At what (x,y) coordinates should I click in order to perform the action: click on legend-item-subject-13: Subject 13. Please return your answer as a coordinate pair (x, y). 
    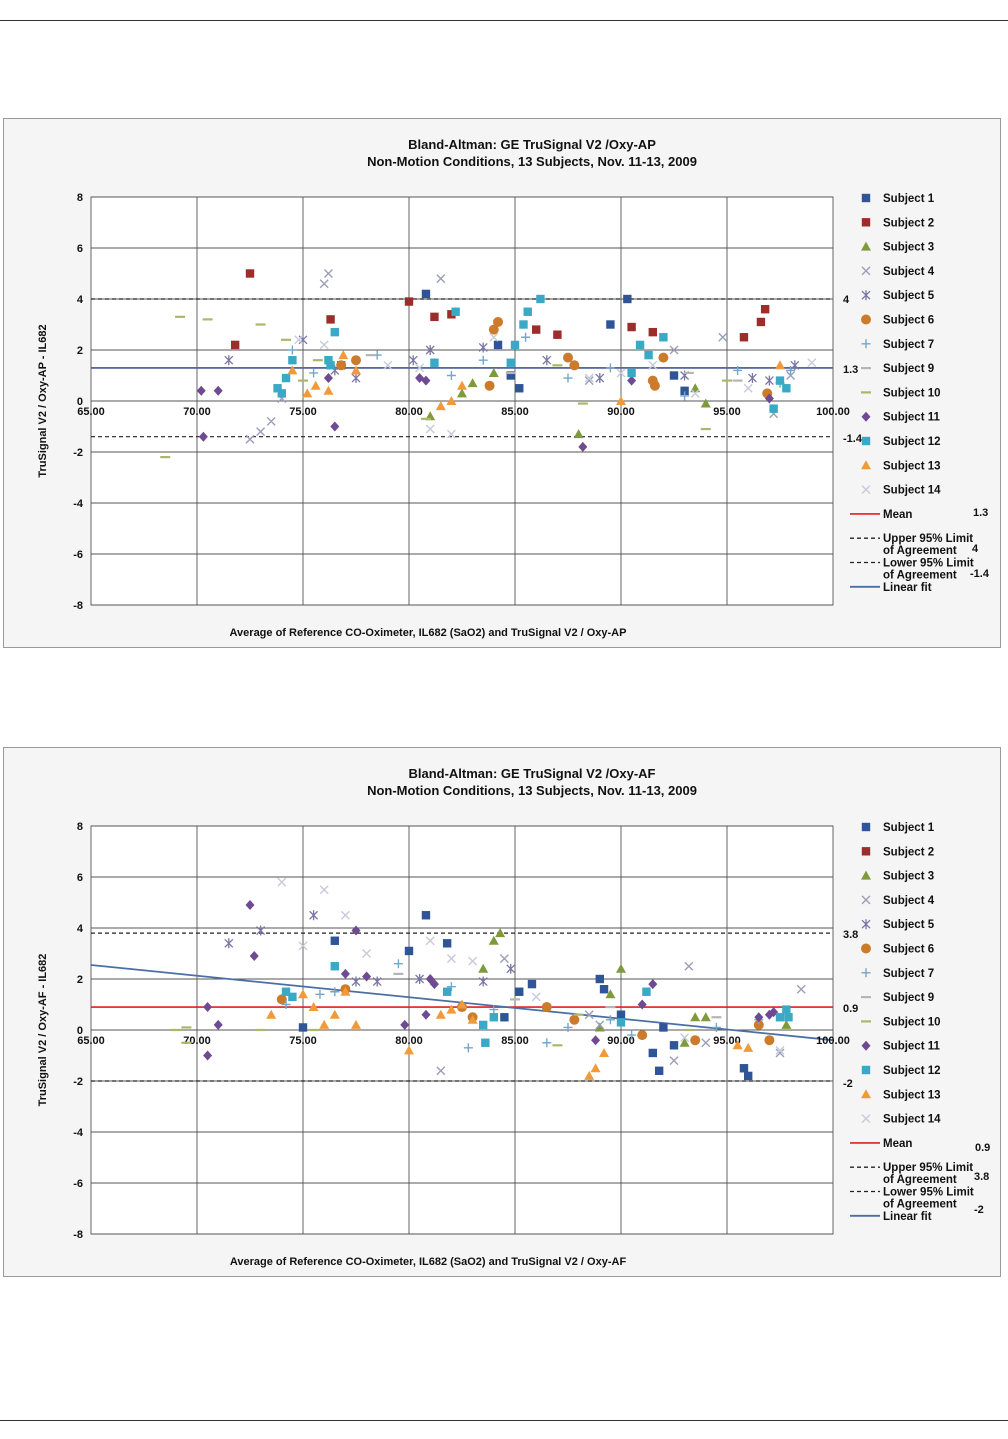
    Looking at the image, I should click on (912, 1095).